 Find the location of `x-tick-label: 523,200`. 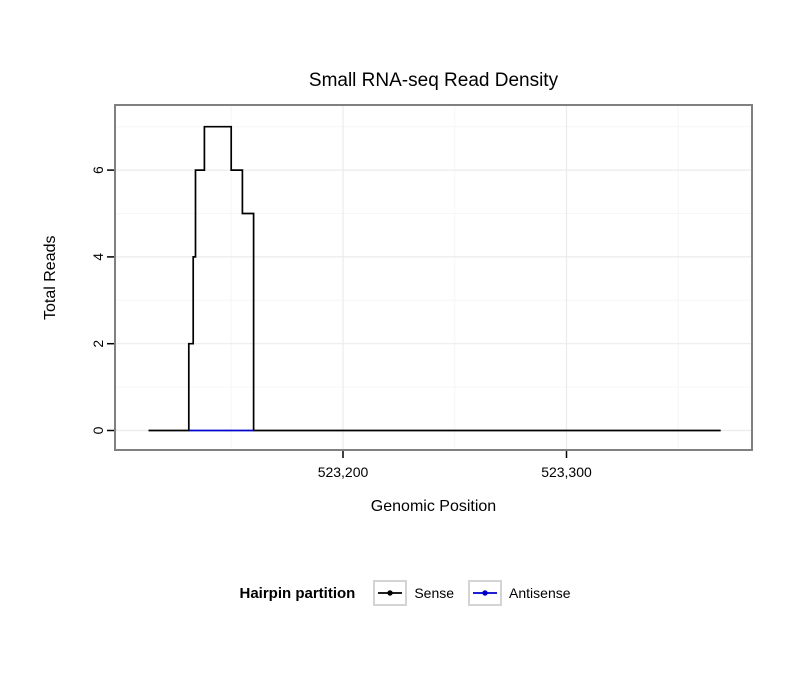

x-tick-label: 523,200 is located at coordinates (343, 472).